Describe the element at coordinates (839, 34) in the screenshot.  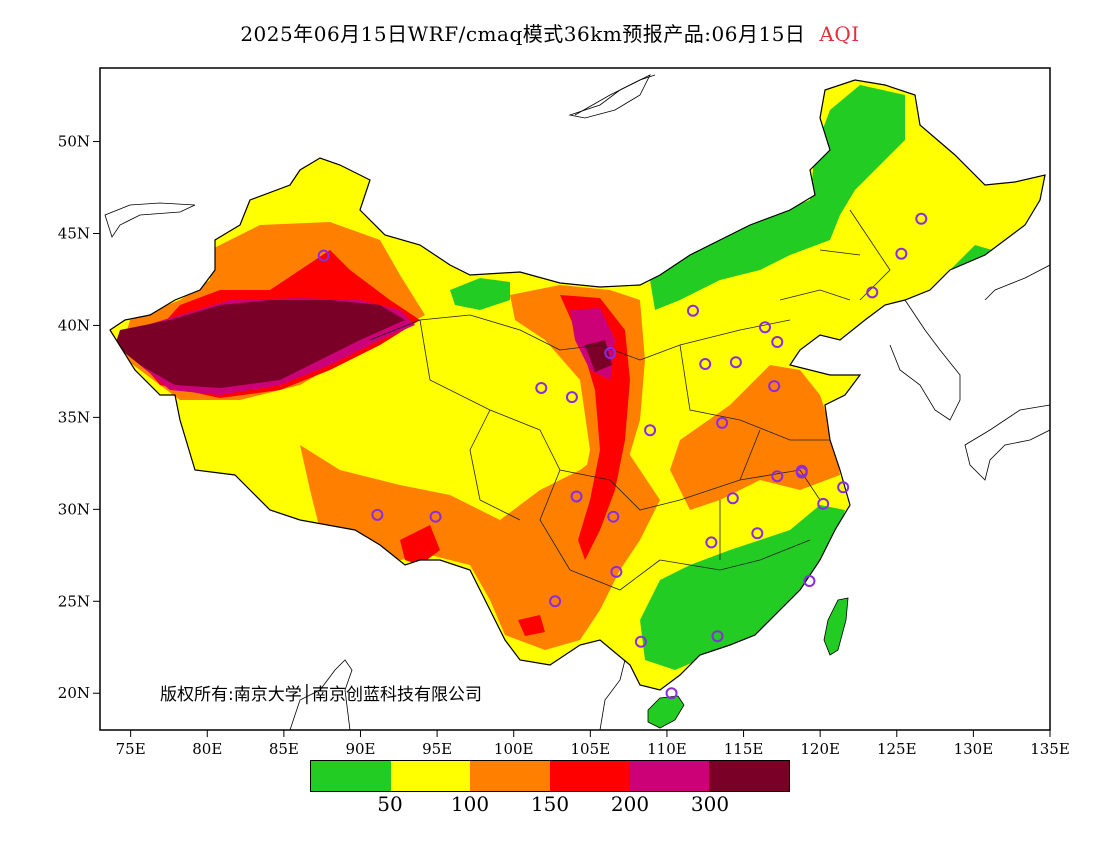
I see `title-variable: AQI` at that location.